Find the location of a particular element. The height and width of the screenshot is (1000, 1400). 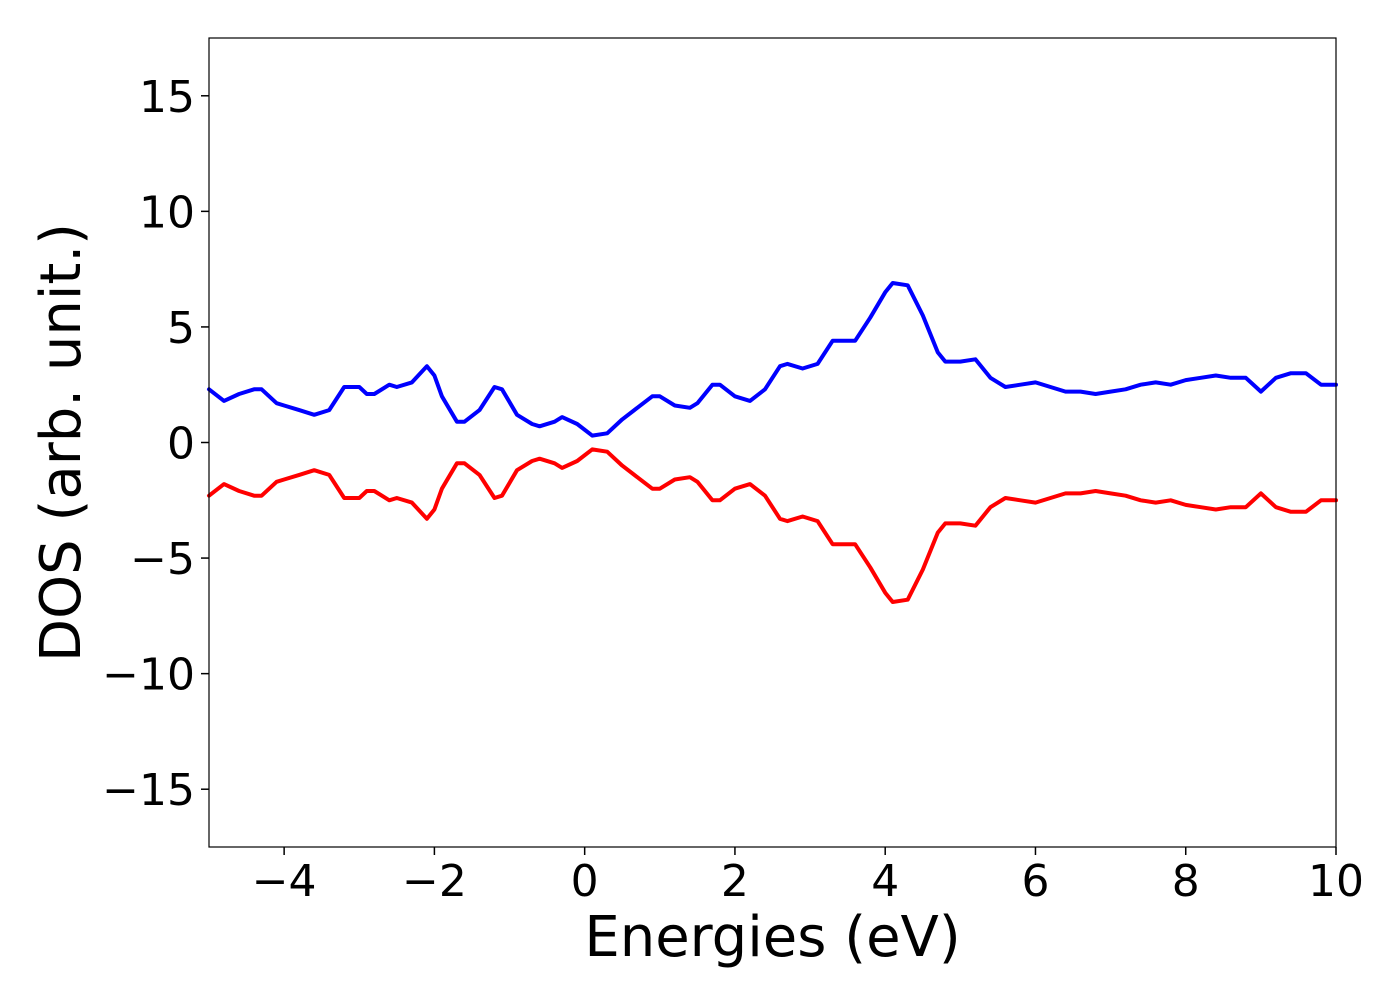

x-tick-label: −4 is located at coordinates (284, 881).